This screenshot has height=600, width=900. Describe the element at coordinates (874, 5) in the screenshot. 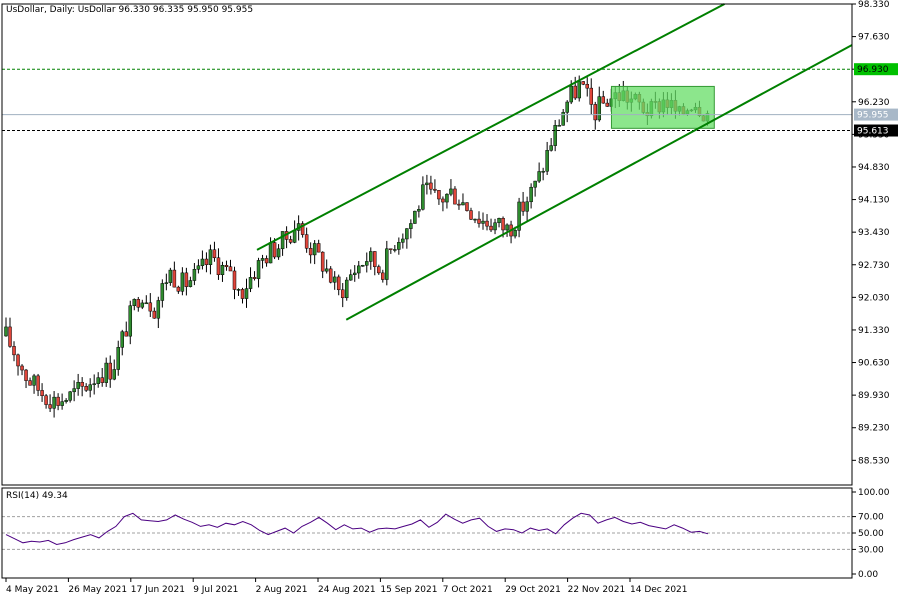

I see `price-tick-label: 98.330` at that location.